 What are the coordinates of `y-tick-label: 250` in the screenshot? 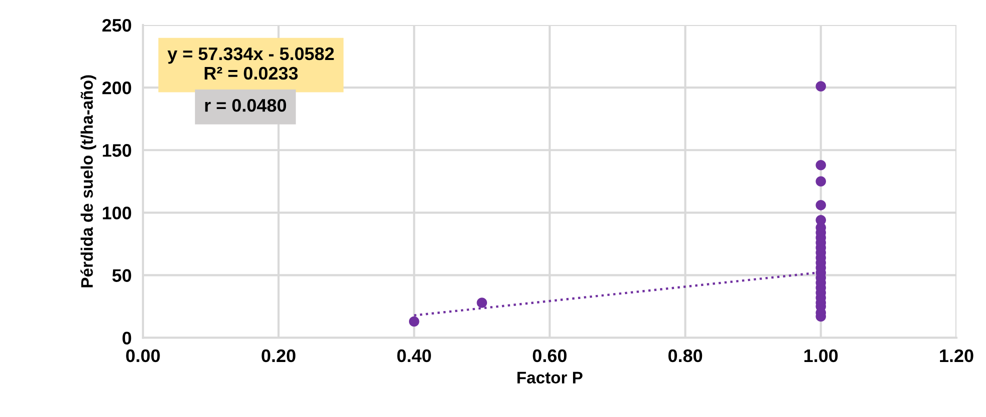 It's located at (117, 25).